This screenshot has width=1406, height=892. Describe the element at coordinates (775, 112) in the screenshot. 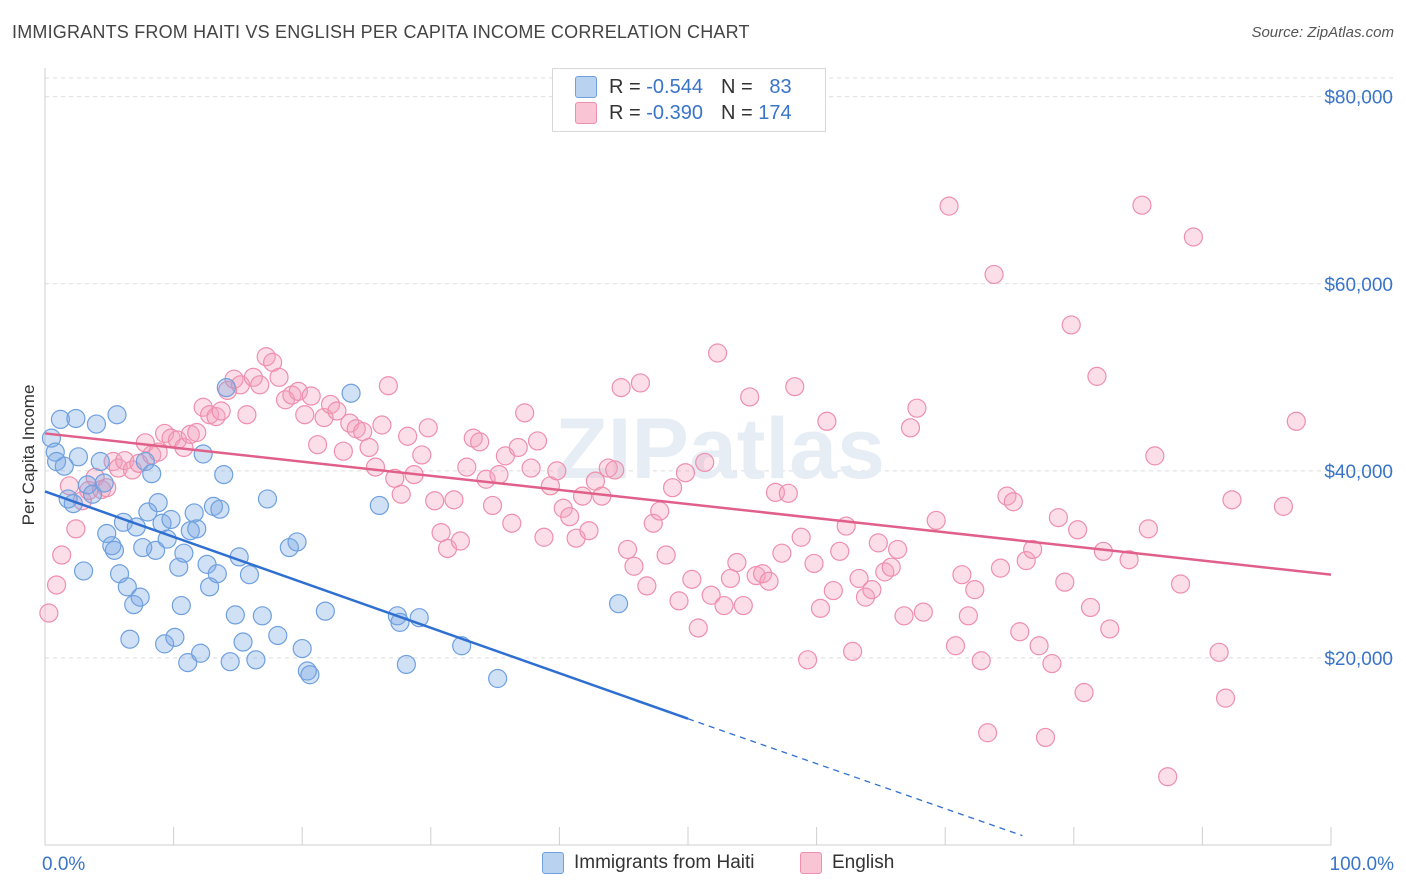

I see `n-value: 174` at that location.